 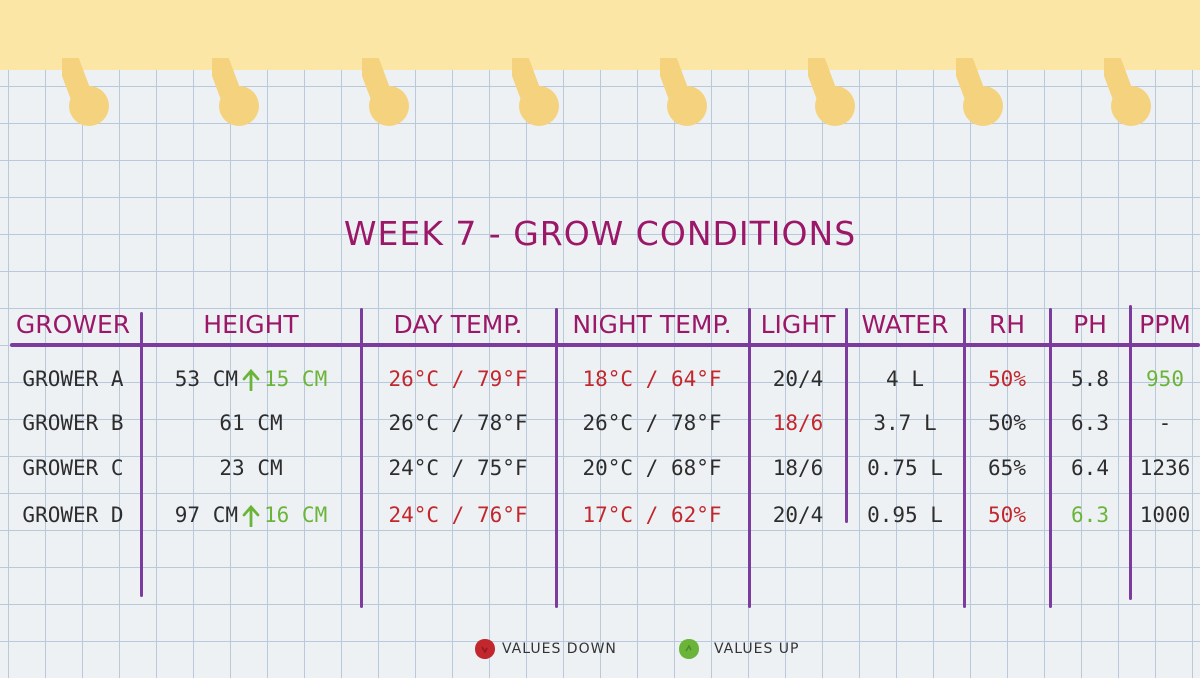 I want to click on header-divider, so click(x=605, y=345).